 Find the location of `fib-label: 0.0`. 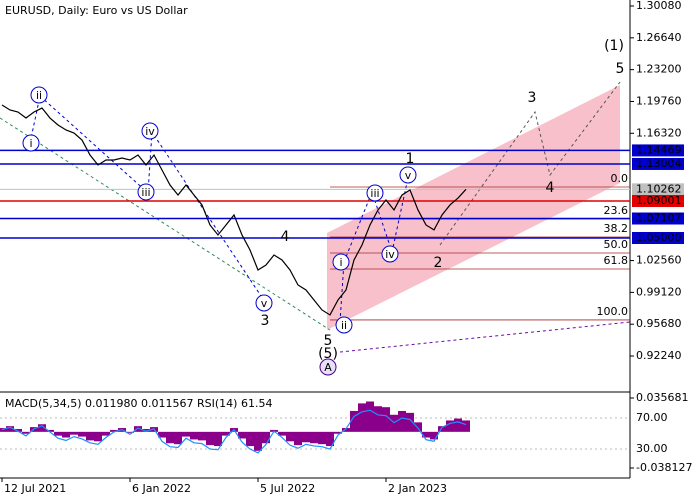

fib-label: 0.0 is located at coordinates (620, 178).